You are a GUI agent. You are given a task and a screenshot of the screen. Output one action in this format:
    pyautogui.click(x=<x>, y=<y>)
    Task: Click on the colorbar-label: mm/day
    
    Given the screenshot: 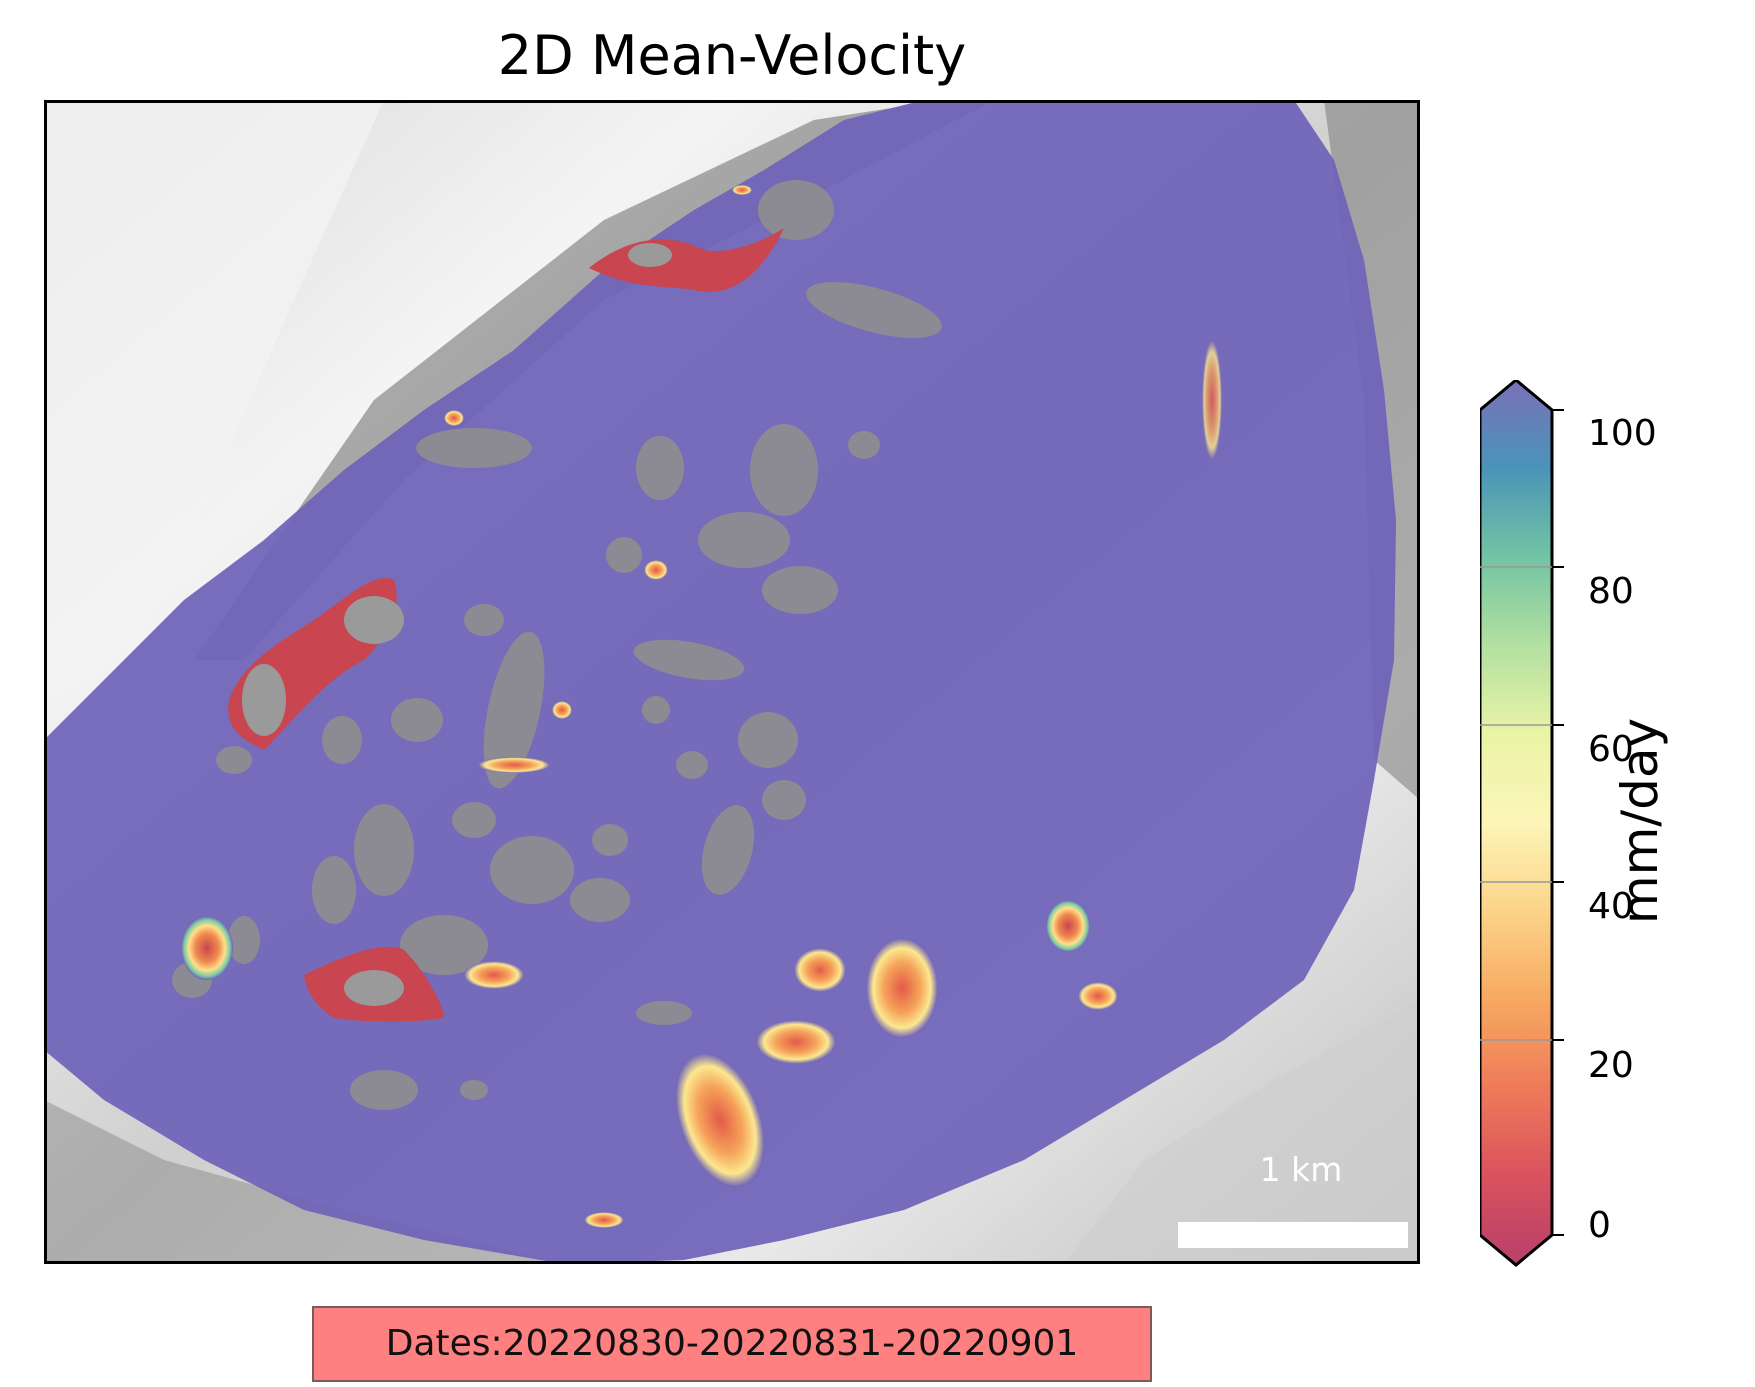 What is the action you would take?
    pyautogui.click(x=1640, y=821)
    